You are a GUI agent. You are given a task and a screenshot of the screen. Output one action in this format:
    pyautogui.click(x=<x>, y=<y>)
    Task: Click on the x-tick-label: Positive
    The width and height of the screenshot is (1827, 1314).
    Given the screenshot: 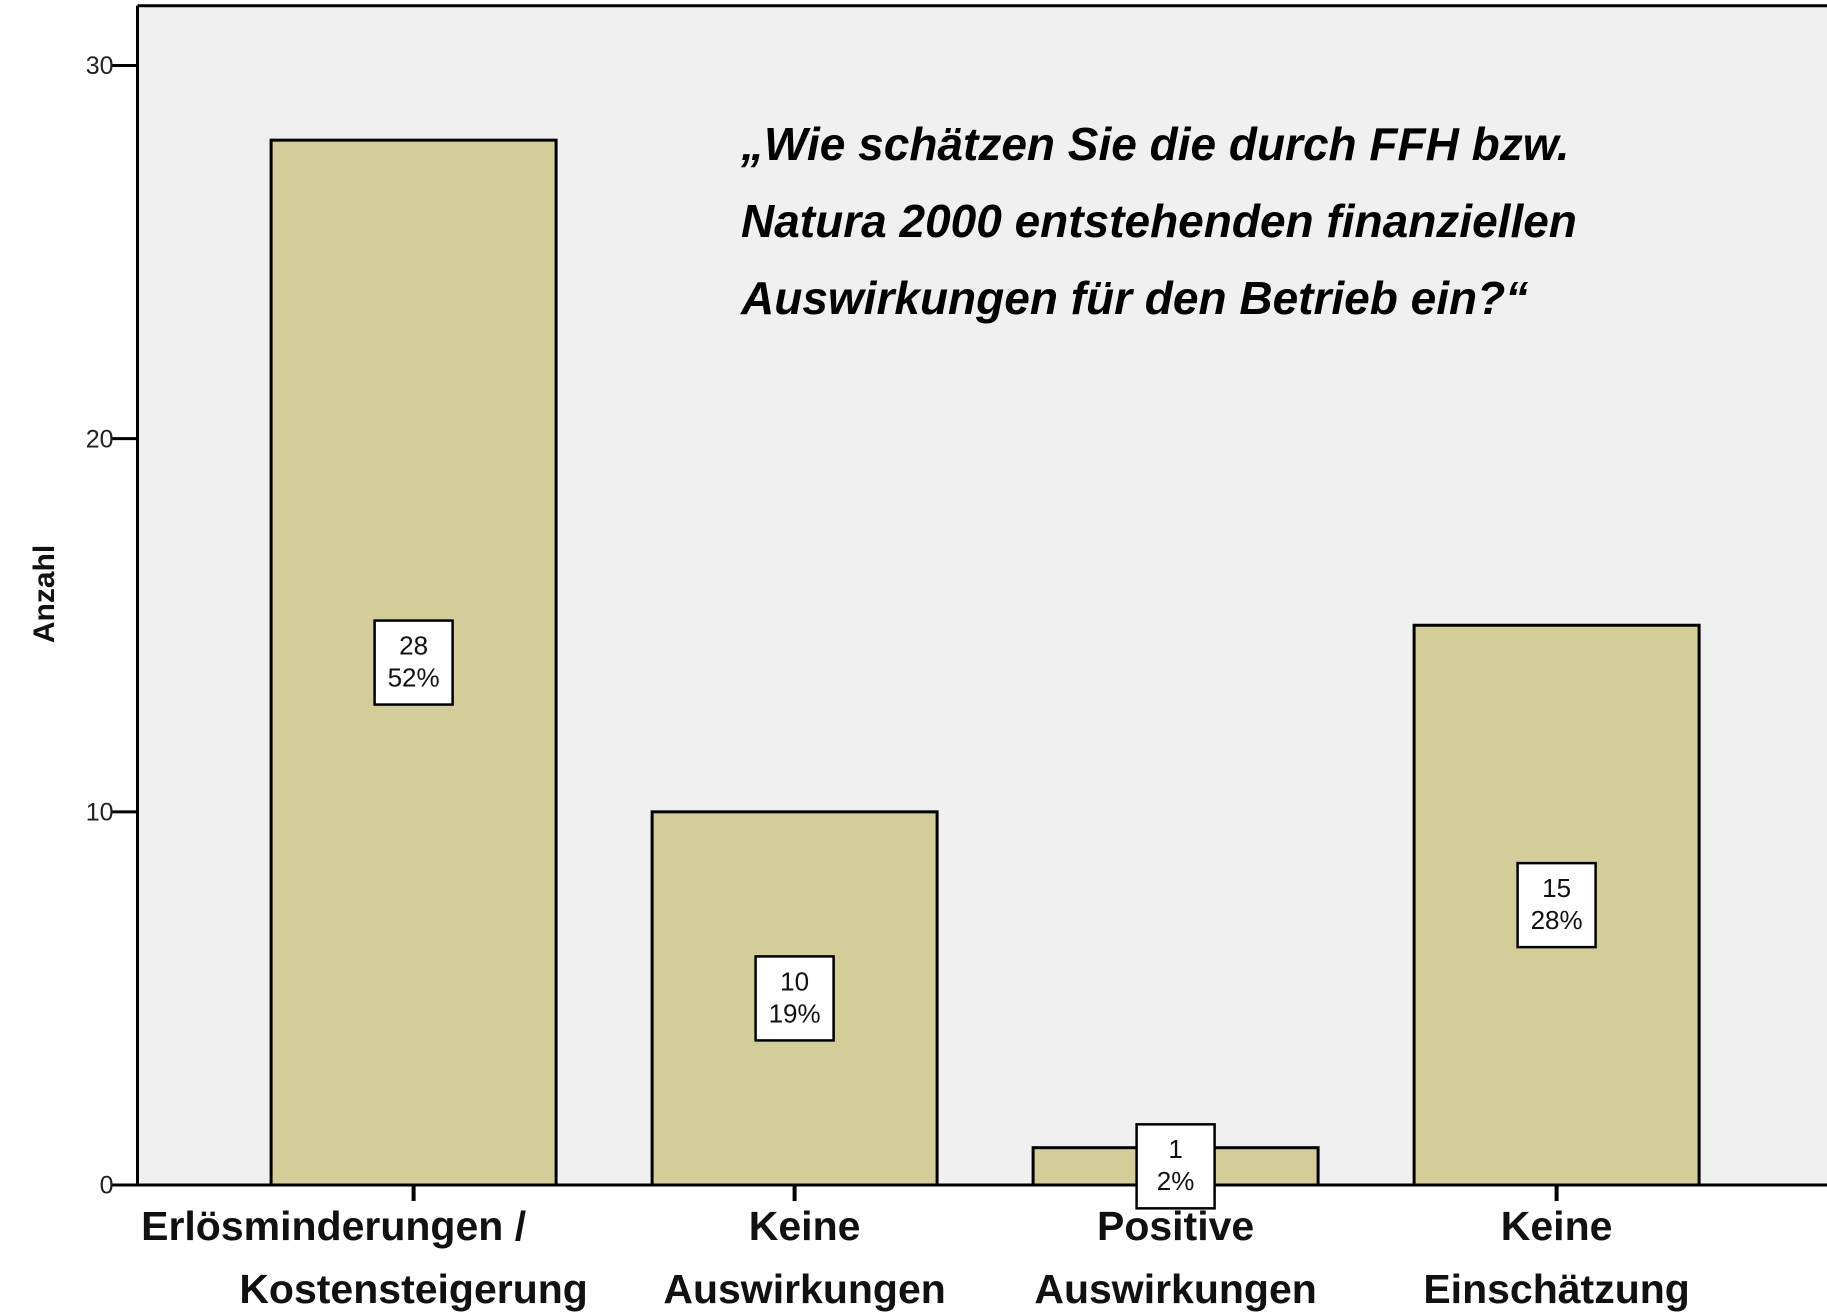 What is the action you would take?
    pyautogui.click(x=1175, y=1226)
    